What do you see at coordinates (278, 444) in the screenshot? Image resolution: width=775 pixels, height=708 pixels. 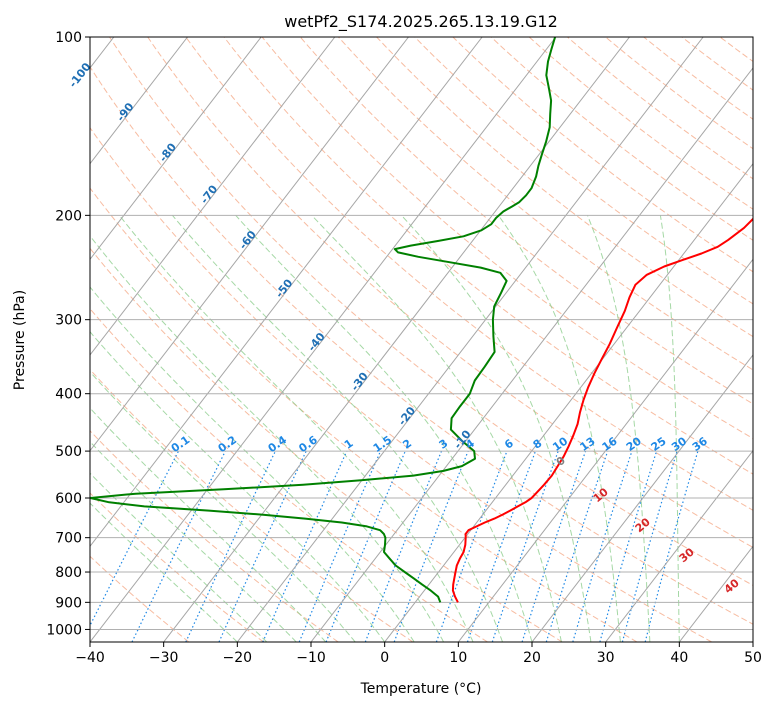 I see `mixing-ratio-label: 0.4` at bounding box center [278, 444].